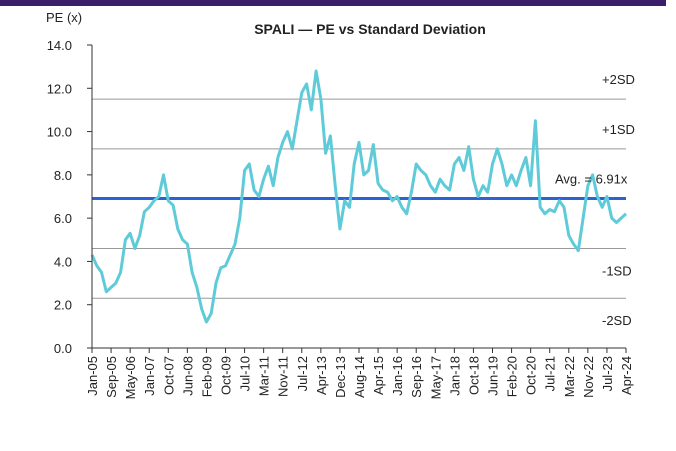  Describe the element at coordinates (435, 377) in the screenshot. I see `x-tick-label: May-17` at that location.